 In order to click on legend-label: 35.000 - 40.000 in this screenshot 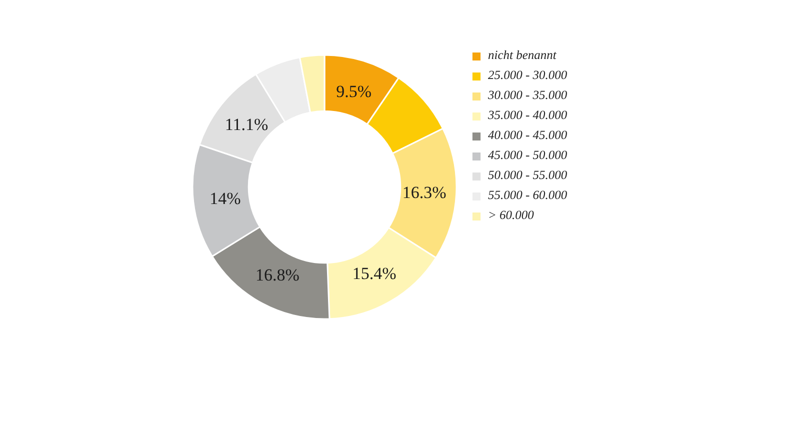, I will do `click(528, 115)`.